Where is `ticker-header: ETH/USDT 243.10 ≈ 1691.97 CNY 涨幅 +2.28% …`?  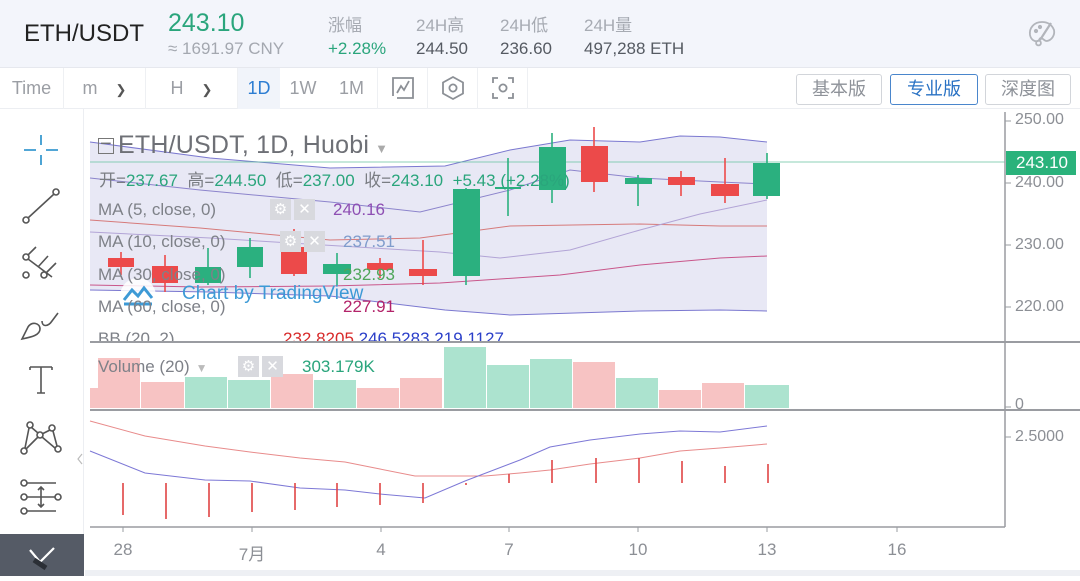
ticker-header: ETH/USDT 243.10 ≈ 1691.97 CNY 涨幅 +2.28% … is located at coordinates (540, 34).